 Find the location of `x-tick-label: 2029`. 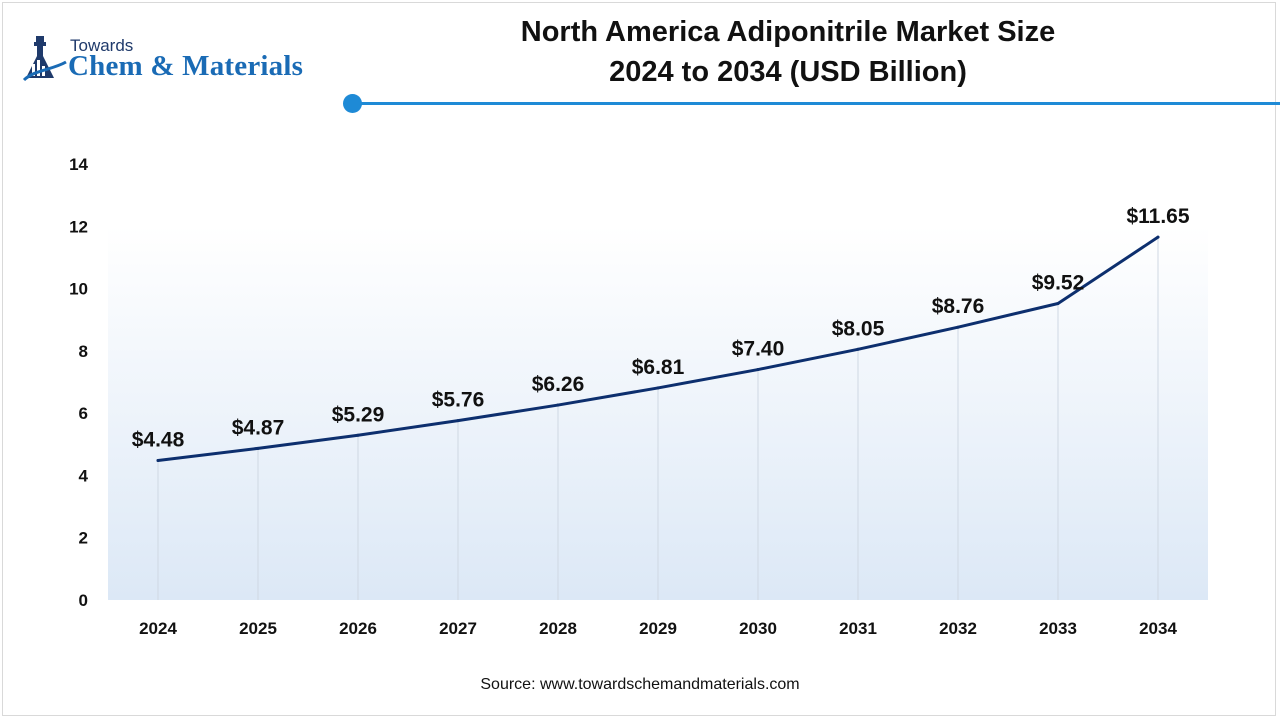

x-tick-label: 2029 is located at coordinates (658, 628).